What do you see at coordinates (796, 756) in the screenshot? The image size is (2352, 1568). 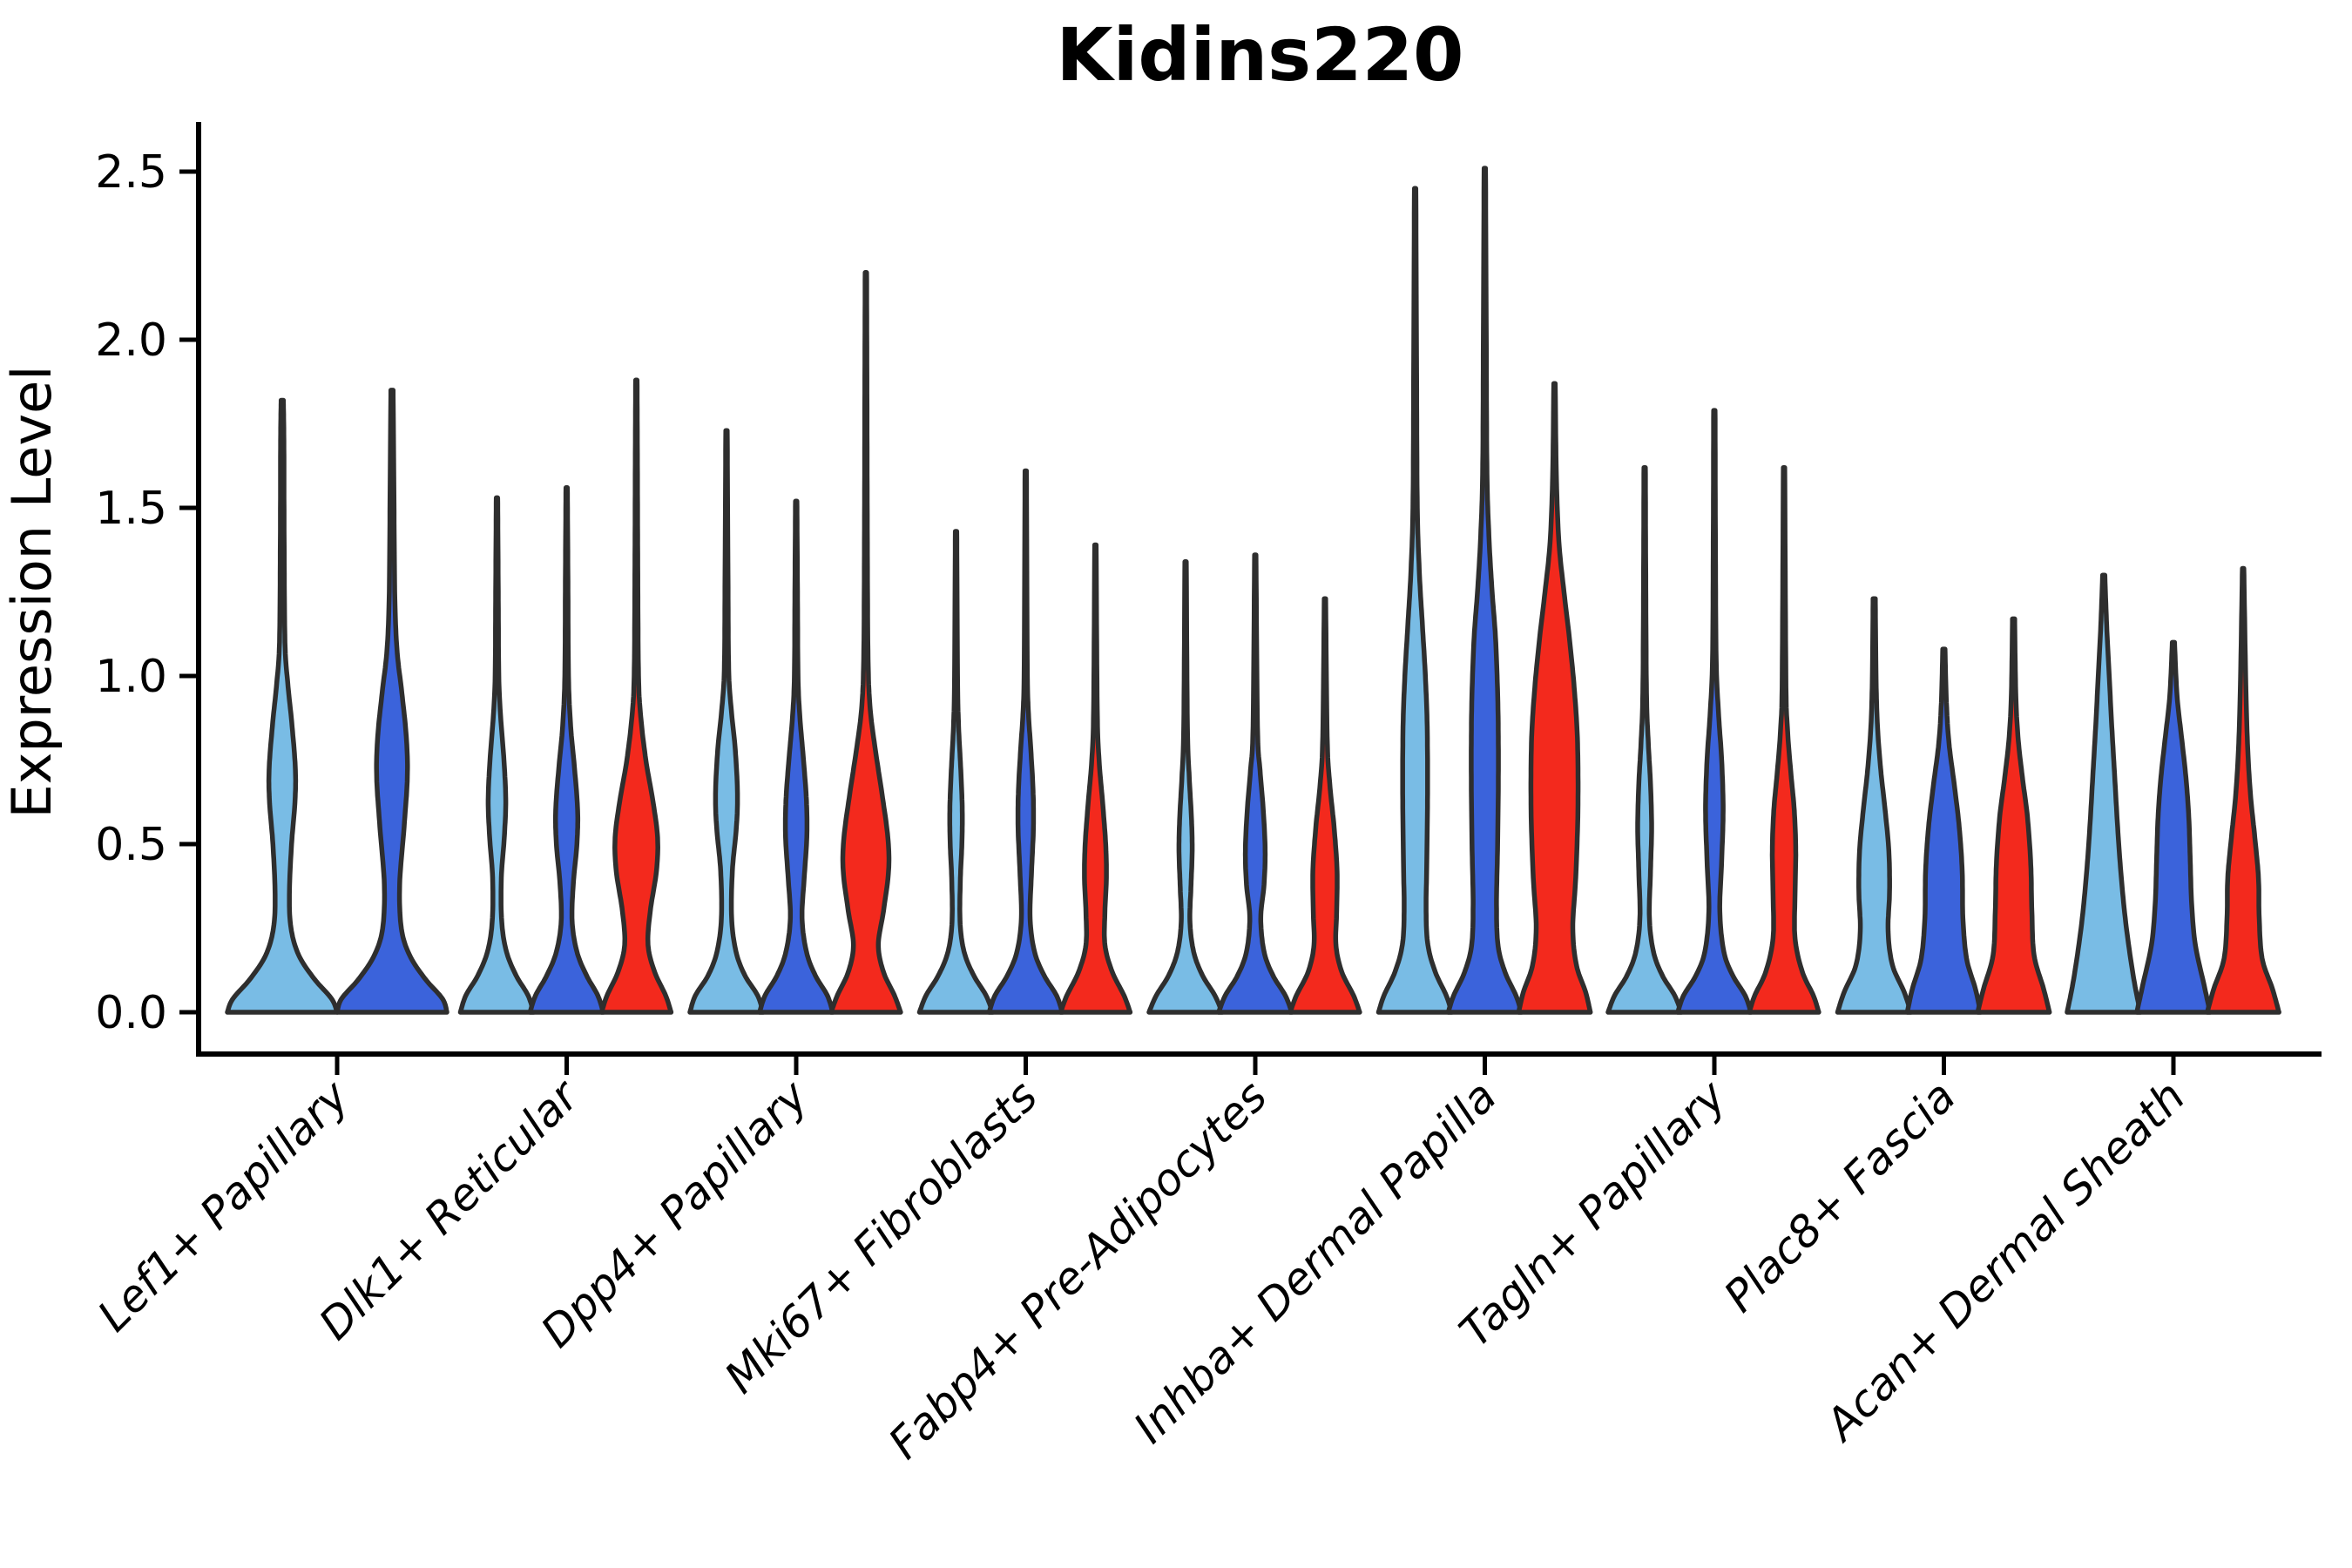 I see `violin-dpp4-papillary-dark_blue` at bounding box center [796, 756].